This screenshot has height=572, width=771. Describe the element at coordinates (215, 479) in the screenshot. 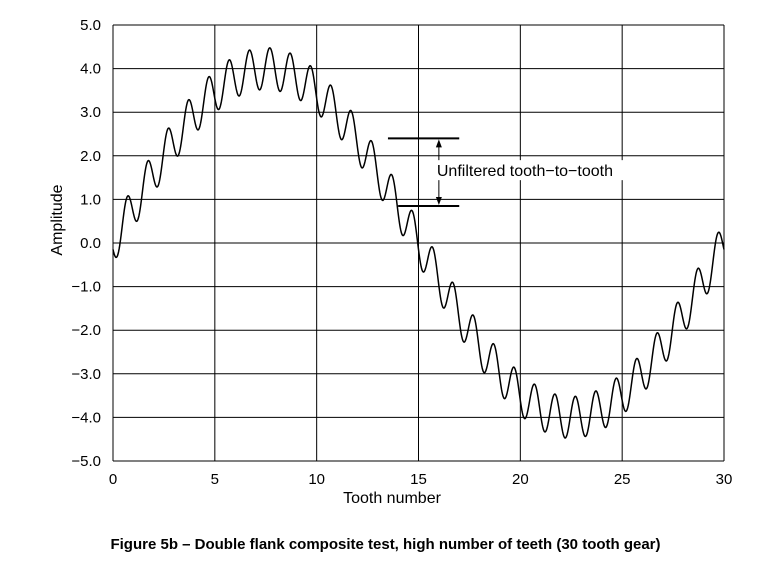

I see `x-tick-label: 5` at that location.